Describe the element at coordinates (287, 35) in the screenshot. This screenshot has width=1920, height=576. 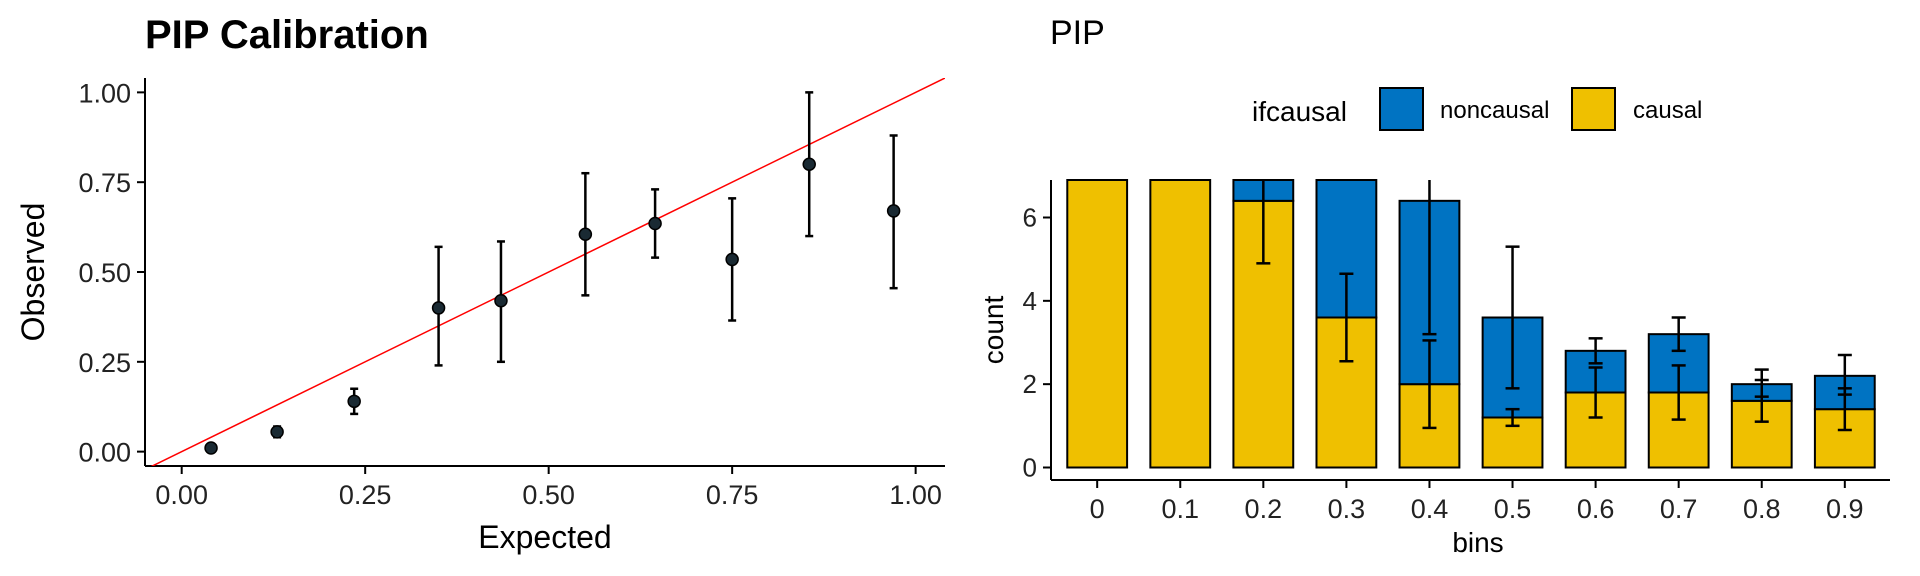
I see `calibration-title: PIP Calibration` at that location.